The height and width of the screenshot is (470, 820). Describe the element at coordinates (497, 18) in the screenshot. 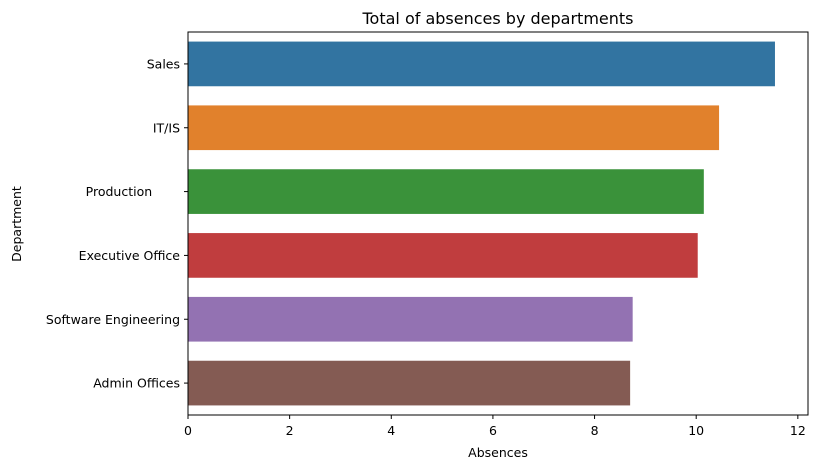

I see `chart-title: Total of absences by departments` at that location.